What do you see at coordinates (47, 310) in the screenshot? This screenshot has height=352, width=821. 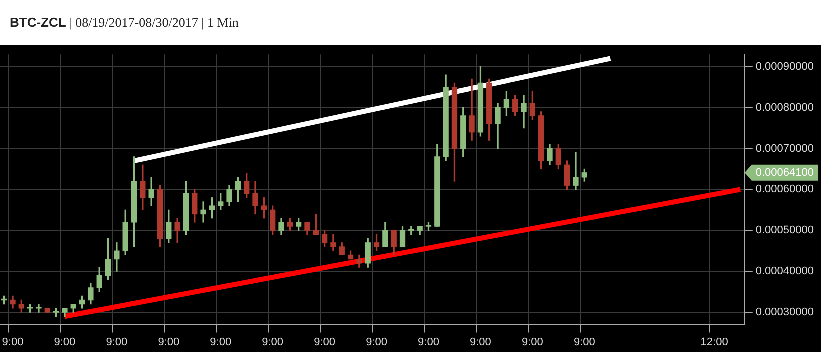 I see `candlestick` at bounding box center [47, 310].